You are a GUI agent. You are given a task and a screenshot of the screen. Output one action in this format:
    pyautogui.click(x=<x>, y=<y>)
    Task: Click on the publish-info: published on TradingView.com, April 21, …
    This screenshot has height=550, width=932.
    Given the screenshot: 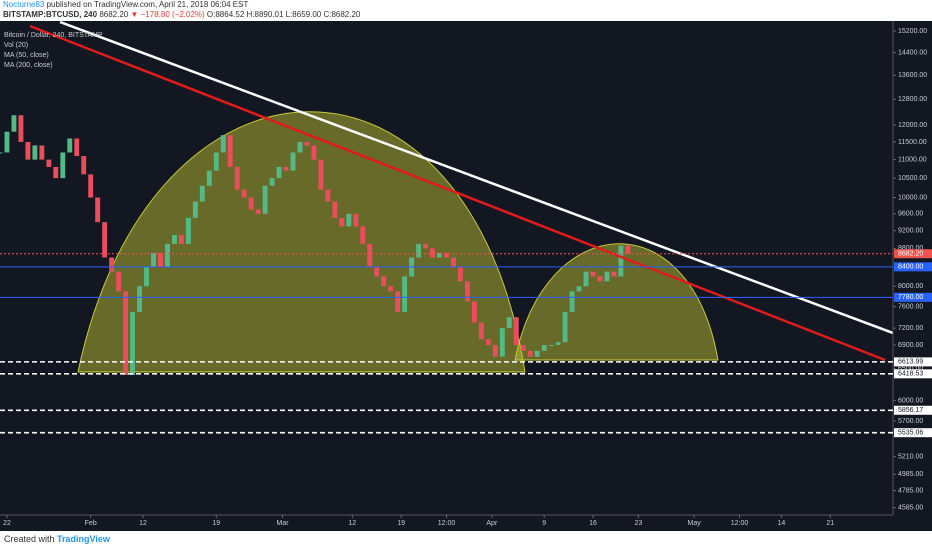 What is the action you would take?
    pyautogui.click(x=147, y=4)
    